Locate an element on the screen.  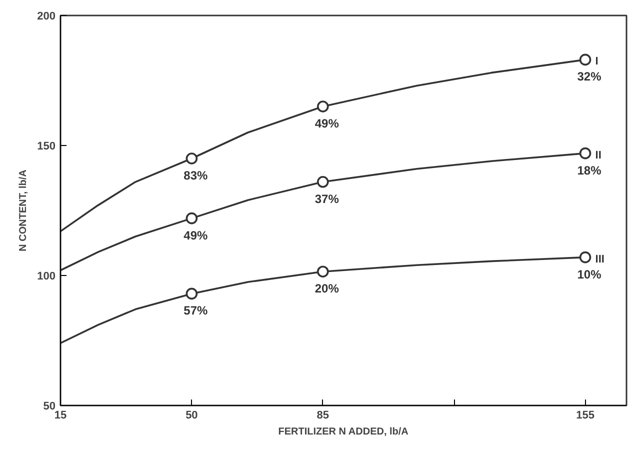
annotation: 37% is located at coordinates (327, 199).